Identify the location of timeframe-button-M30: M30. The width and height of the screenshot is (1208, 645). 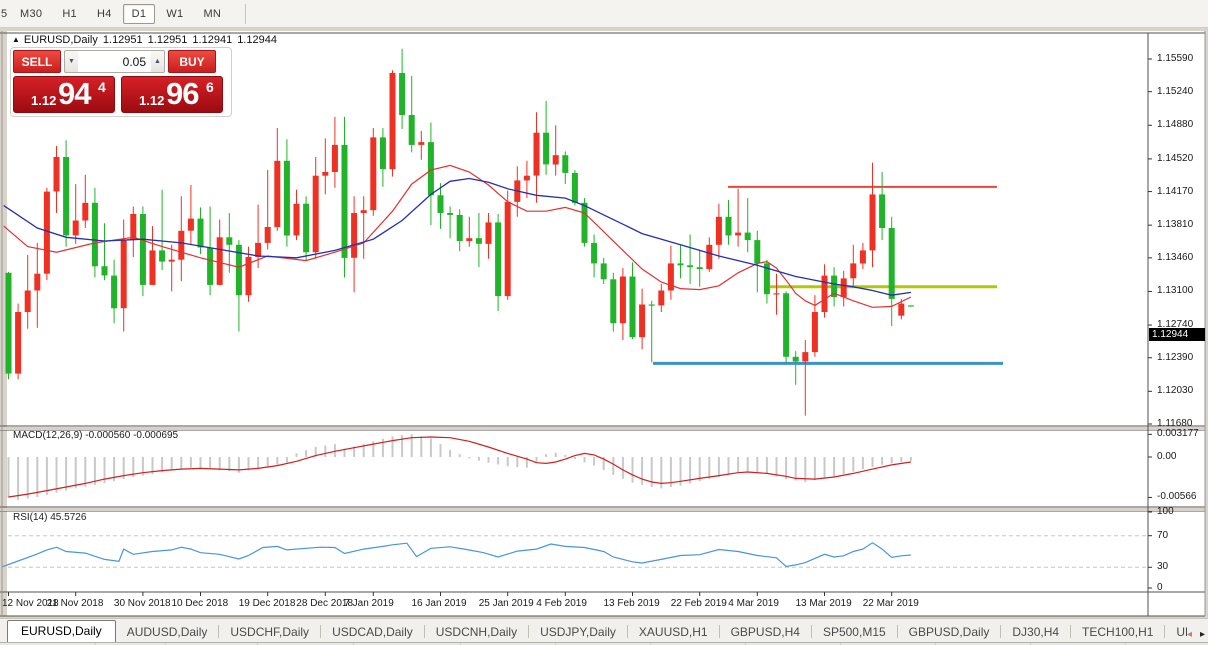
(31, 14).